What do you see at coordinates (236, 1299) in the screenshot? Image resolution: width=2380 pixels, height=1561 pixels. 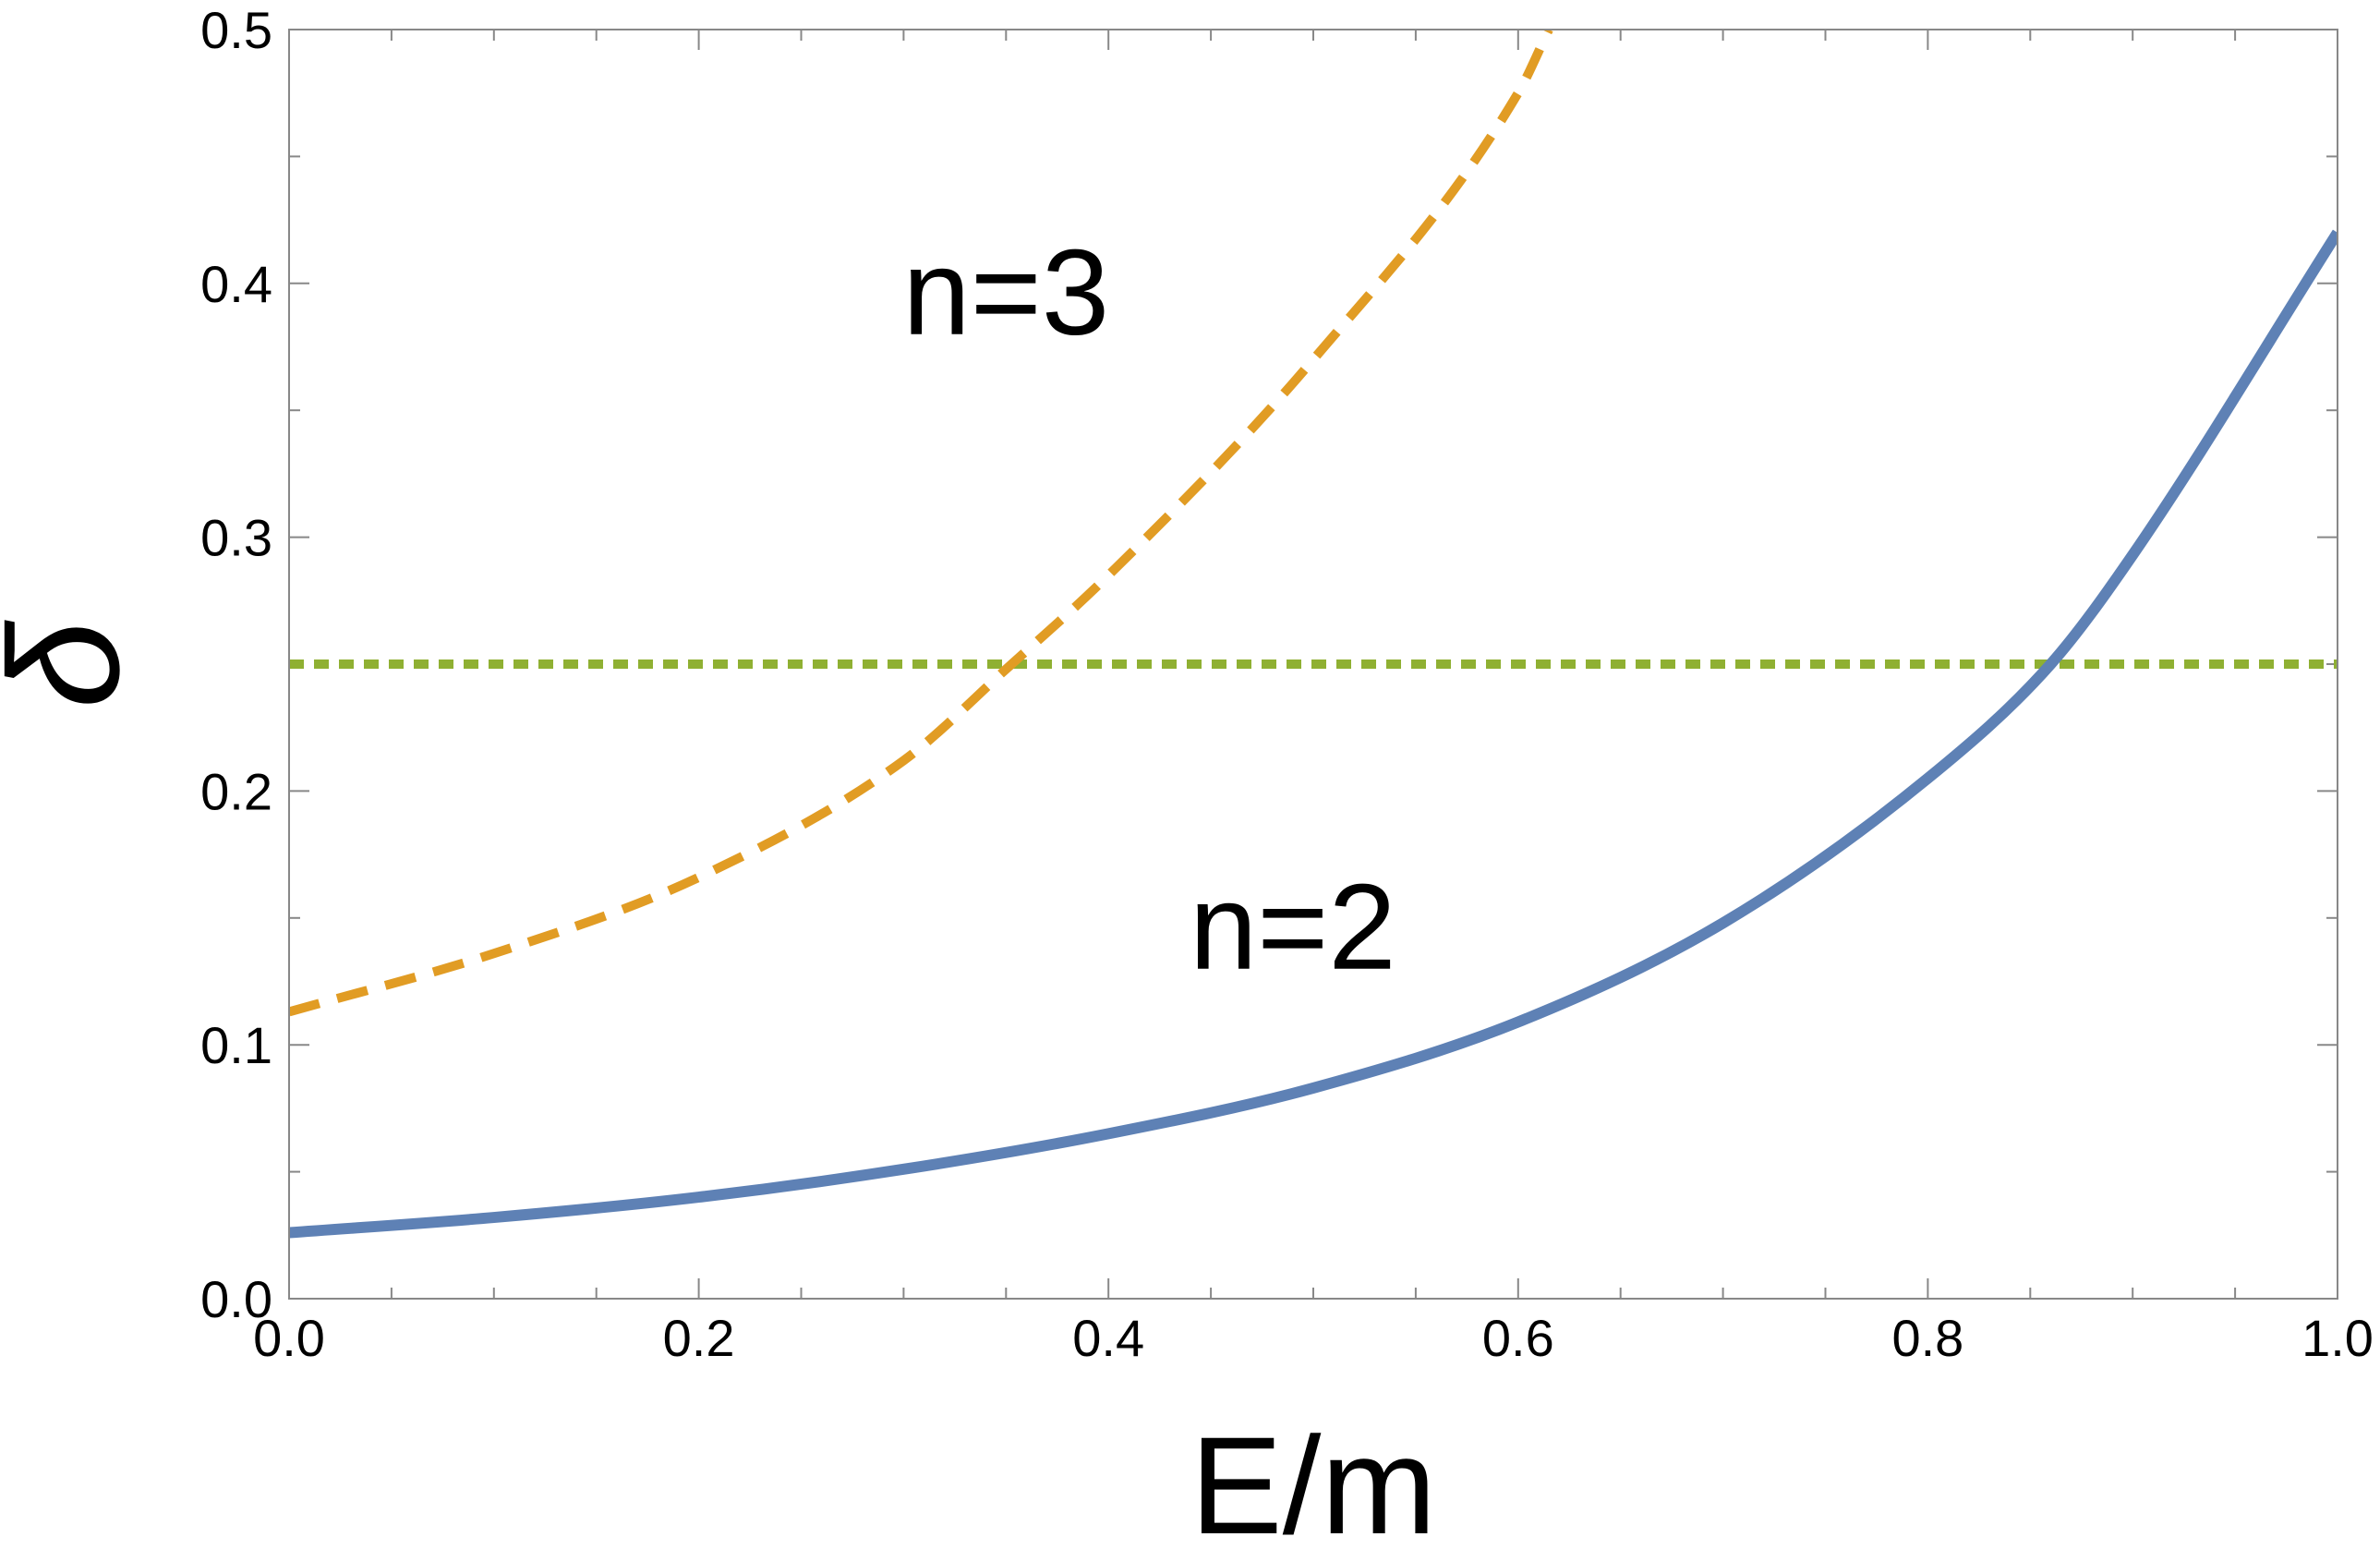 I see `y-tick-label: 0.0` at bounding box center [236, 1299].